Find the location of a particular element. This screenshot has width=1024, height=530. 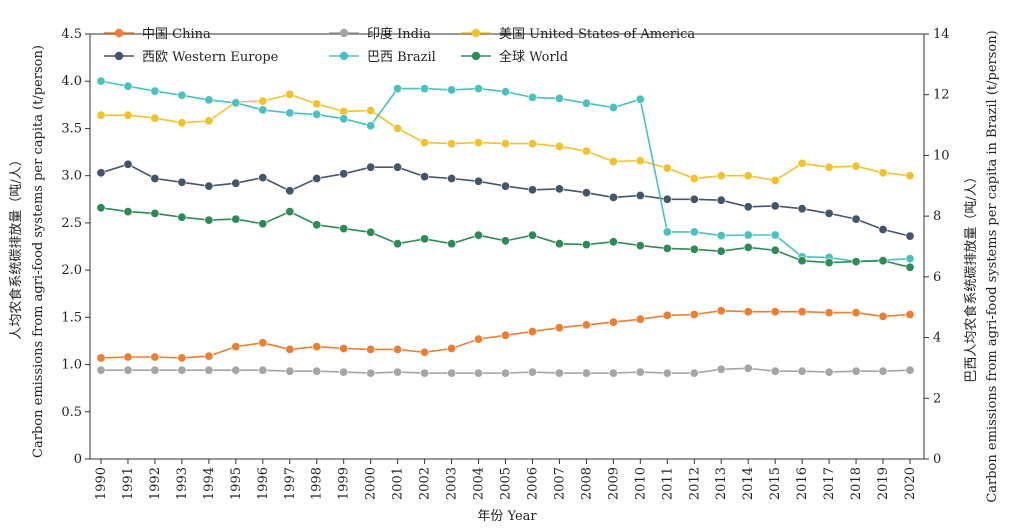

x-tick-label: 2005 is located at coordinates (506, 483).